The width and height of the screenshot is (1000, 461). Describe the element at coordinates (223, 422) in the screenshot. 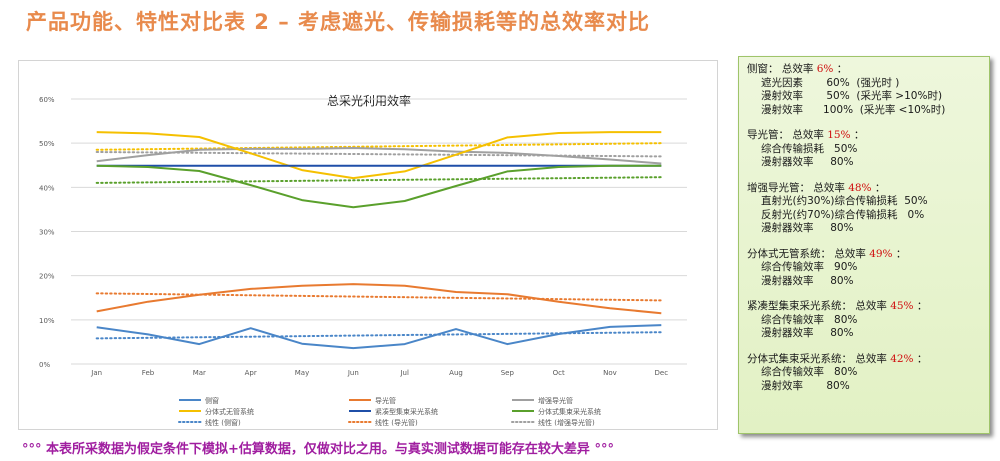

I see `legend-label: 线性 (侧窗)` at that location.